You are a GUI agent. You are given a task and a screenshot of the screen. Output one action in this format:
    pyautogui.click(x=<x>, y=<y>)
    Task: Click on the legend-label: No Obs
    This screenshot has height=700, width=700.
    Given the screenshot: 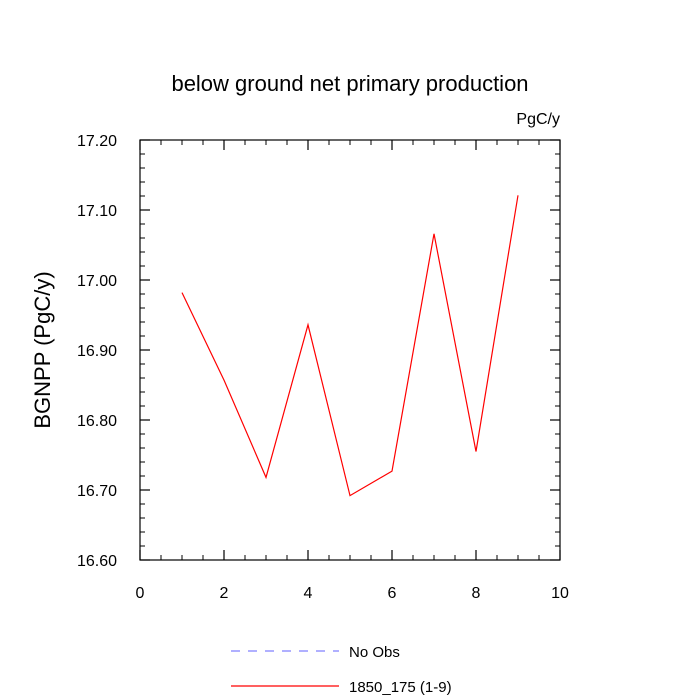 What is the action you would take?
    pyautogui.click(x=374, y=652)
    